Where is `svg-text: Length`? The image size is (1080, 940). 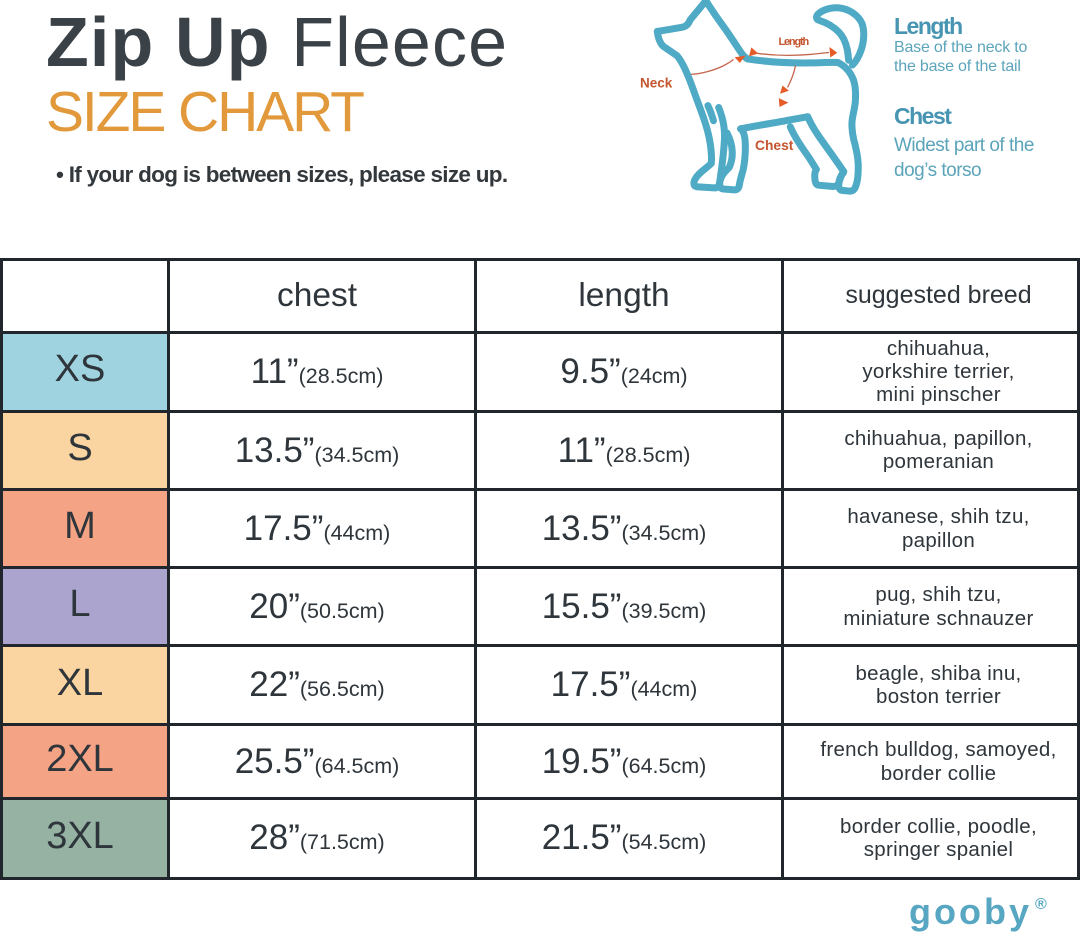
svg-text: Length is located at coordinates (794, 42).